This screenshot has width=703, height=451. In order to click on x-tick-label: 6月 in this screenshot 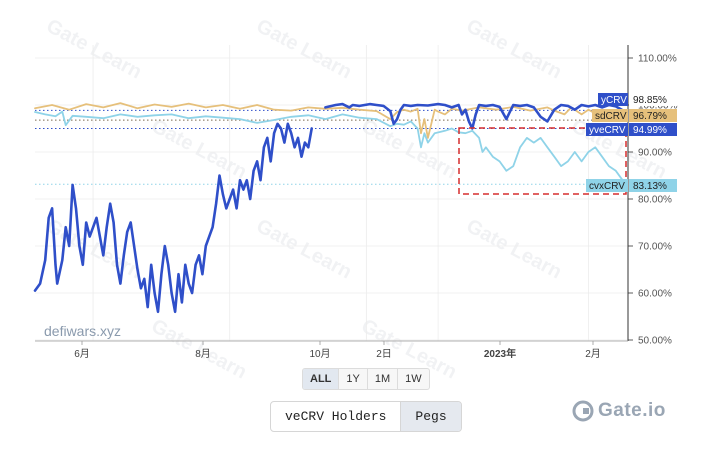, I will do `click(82, 354)`.